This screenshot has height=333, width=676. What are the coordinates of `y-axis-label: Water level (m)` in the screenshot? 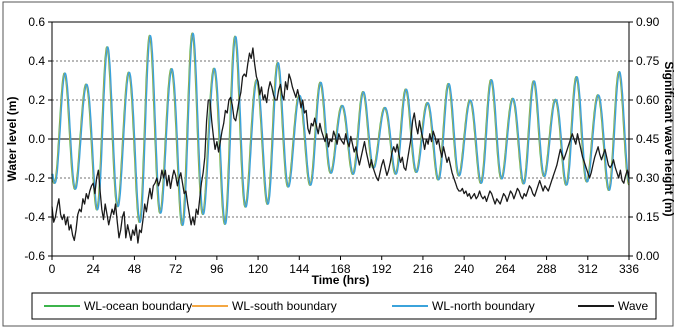 It's located at (12, 139).